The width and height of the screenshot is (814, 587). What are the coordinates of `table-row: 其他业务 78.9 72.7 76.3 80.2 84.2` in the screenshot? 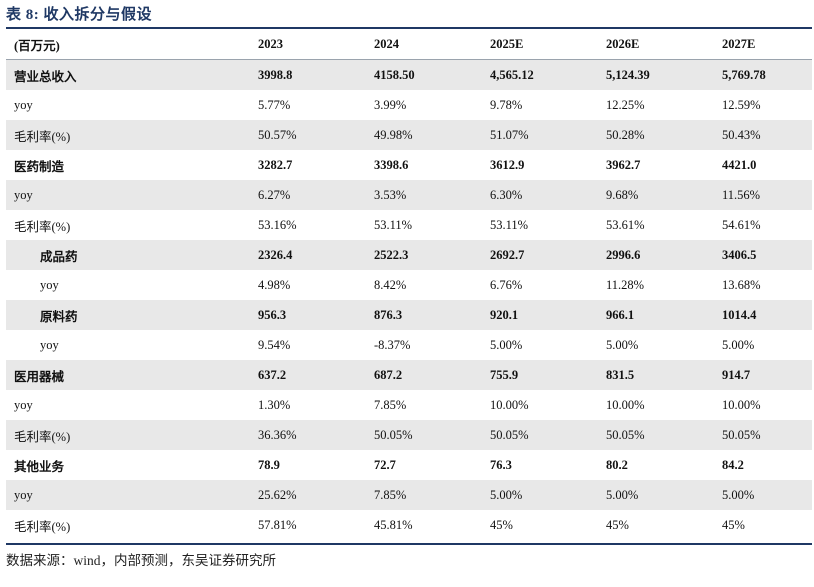 It's located at (409, 465).